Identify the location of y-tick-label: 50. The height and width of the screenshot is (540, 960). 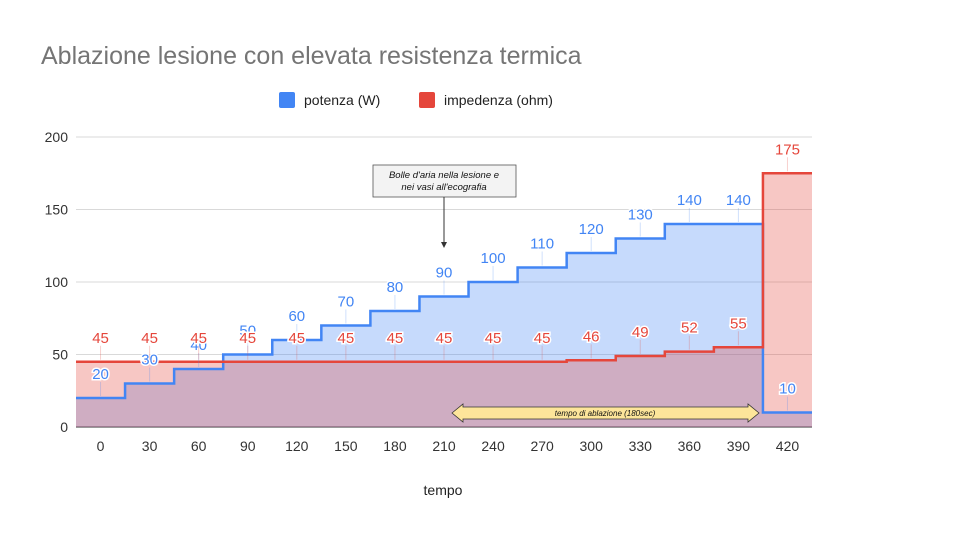
(60, 355).